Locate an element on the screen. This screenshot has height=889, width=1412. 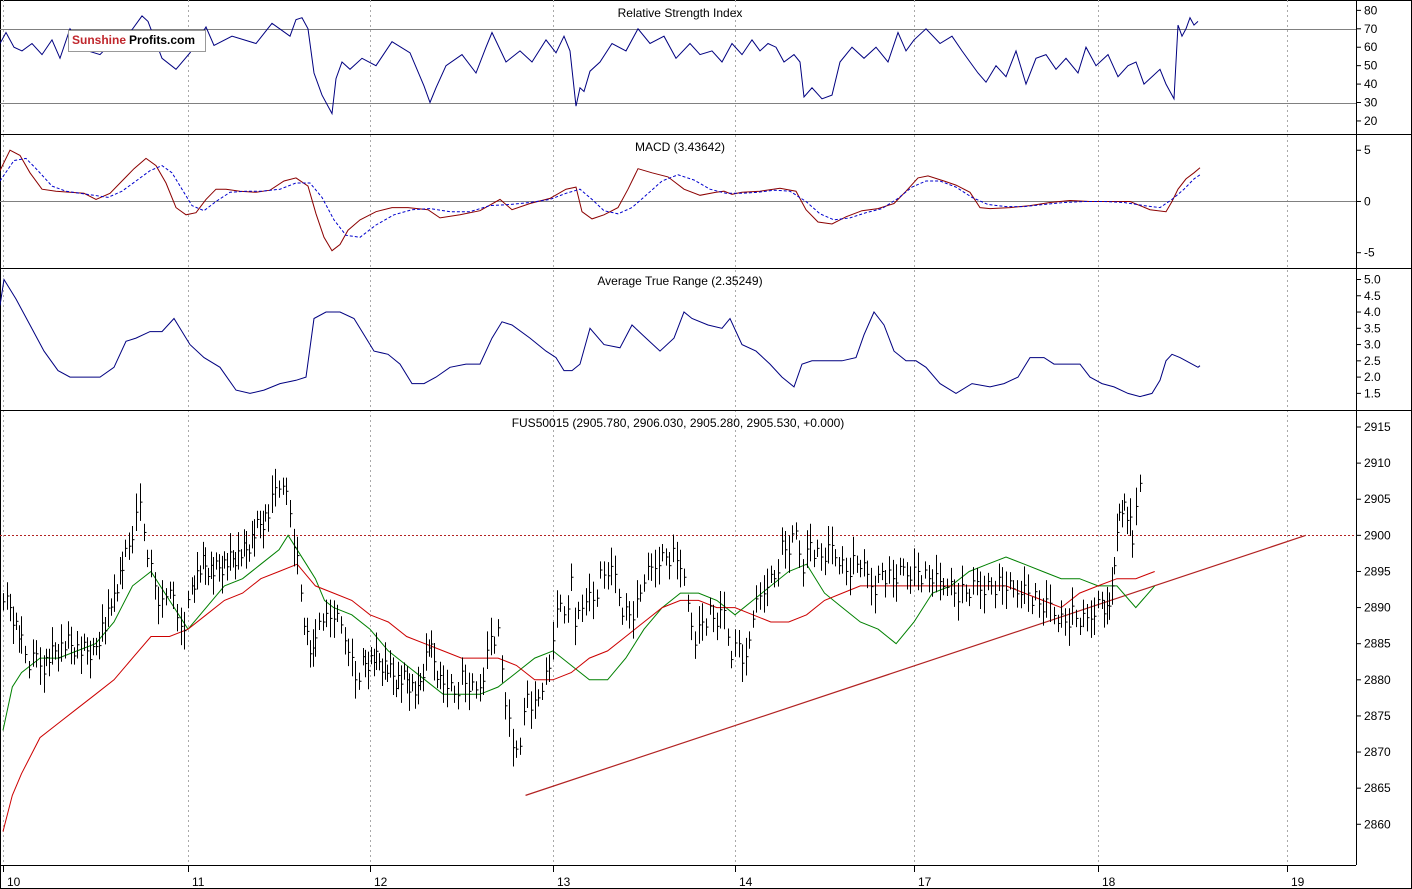
y-tick-label-2-5: 4.0 is located at coordinates (1372, 312).